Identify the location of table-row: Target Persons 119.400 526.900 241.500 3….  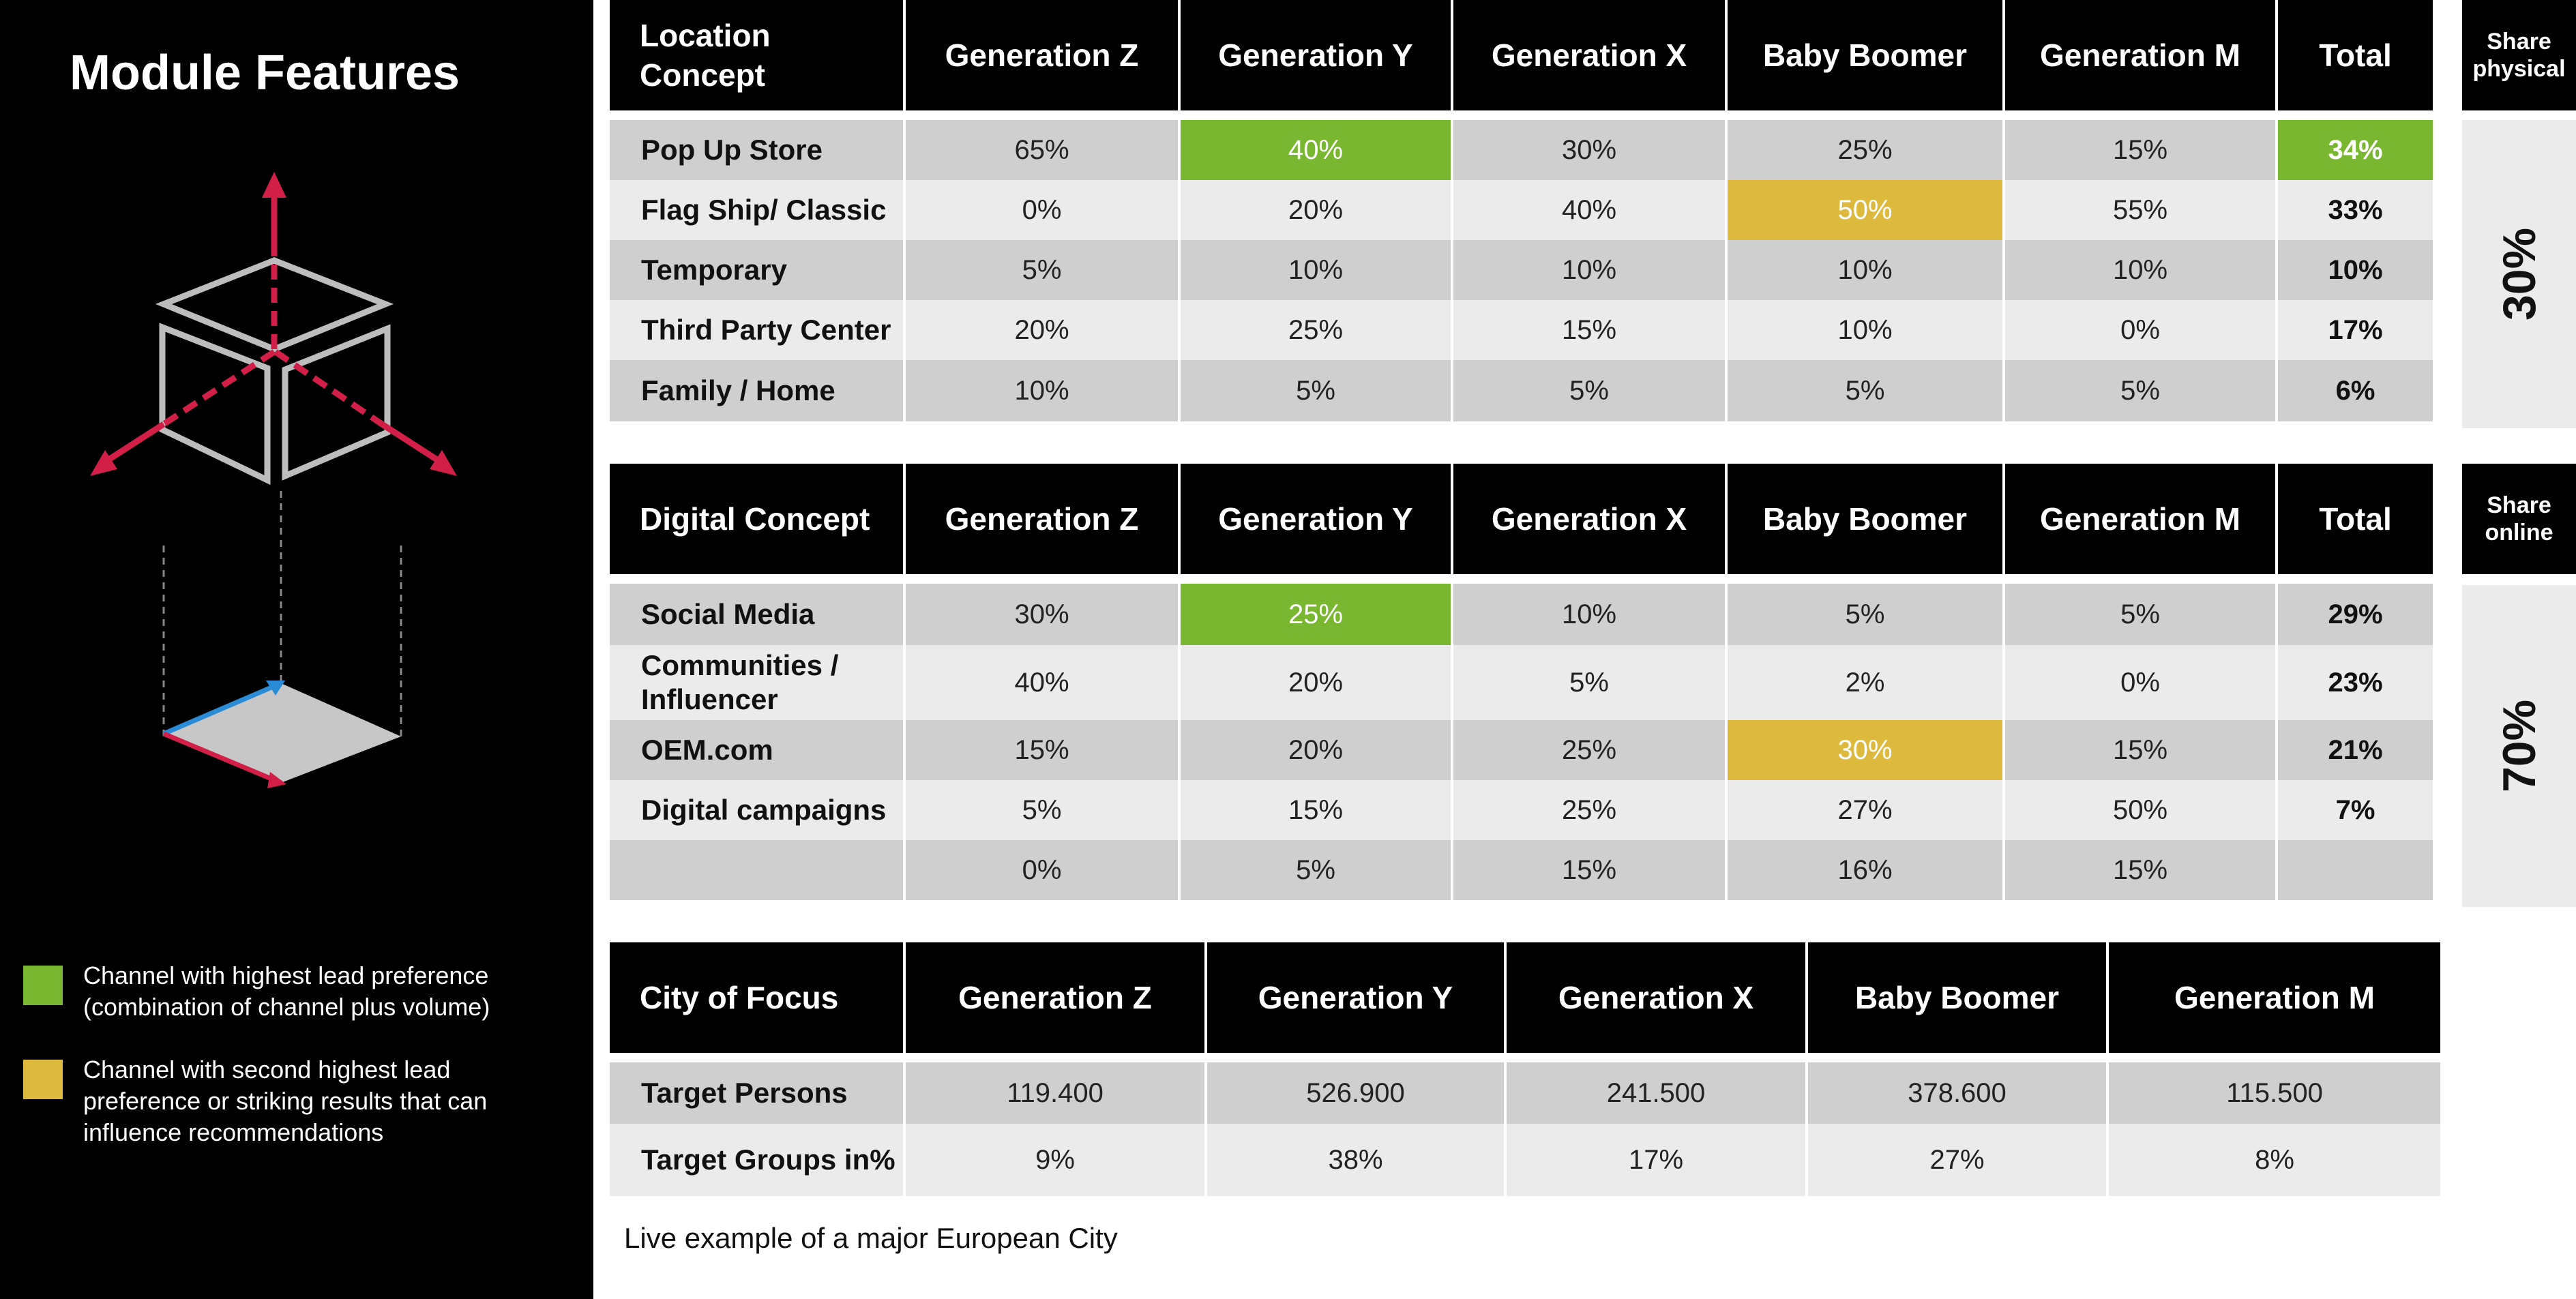
(1525, 1093).